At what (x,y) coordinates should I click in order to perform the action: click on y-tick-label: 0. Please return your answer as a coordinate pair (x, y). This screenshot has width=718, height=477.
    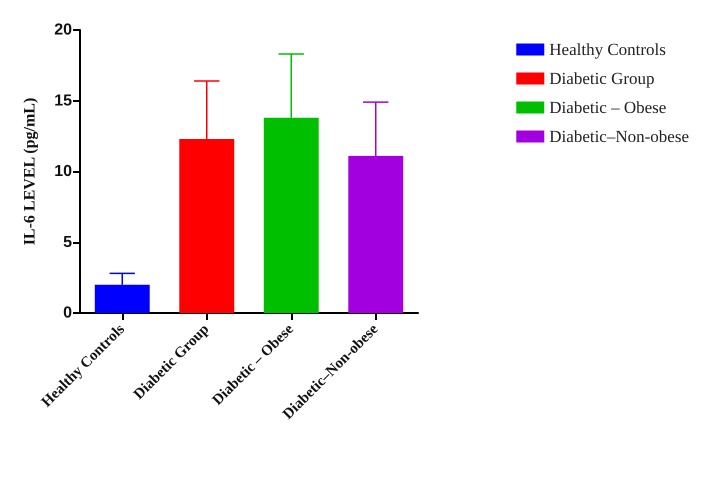
    Looking at the image, I should click on (67, 313).